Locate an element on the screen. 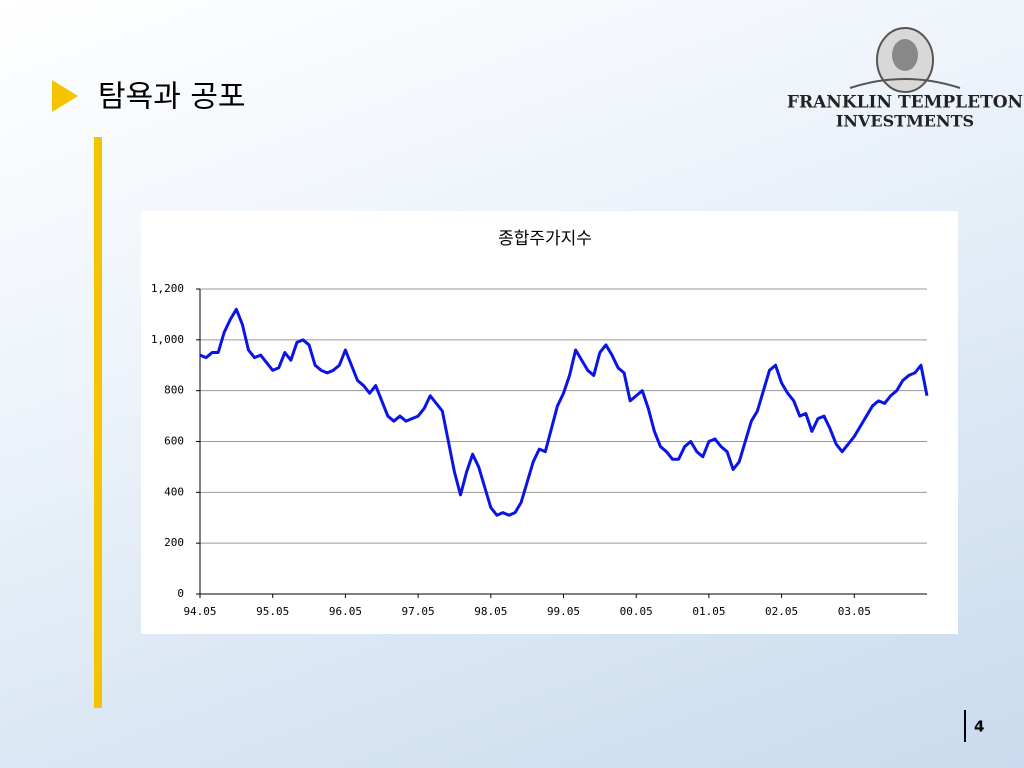  logo-face is located at coordinates (905, 55).